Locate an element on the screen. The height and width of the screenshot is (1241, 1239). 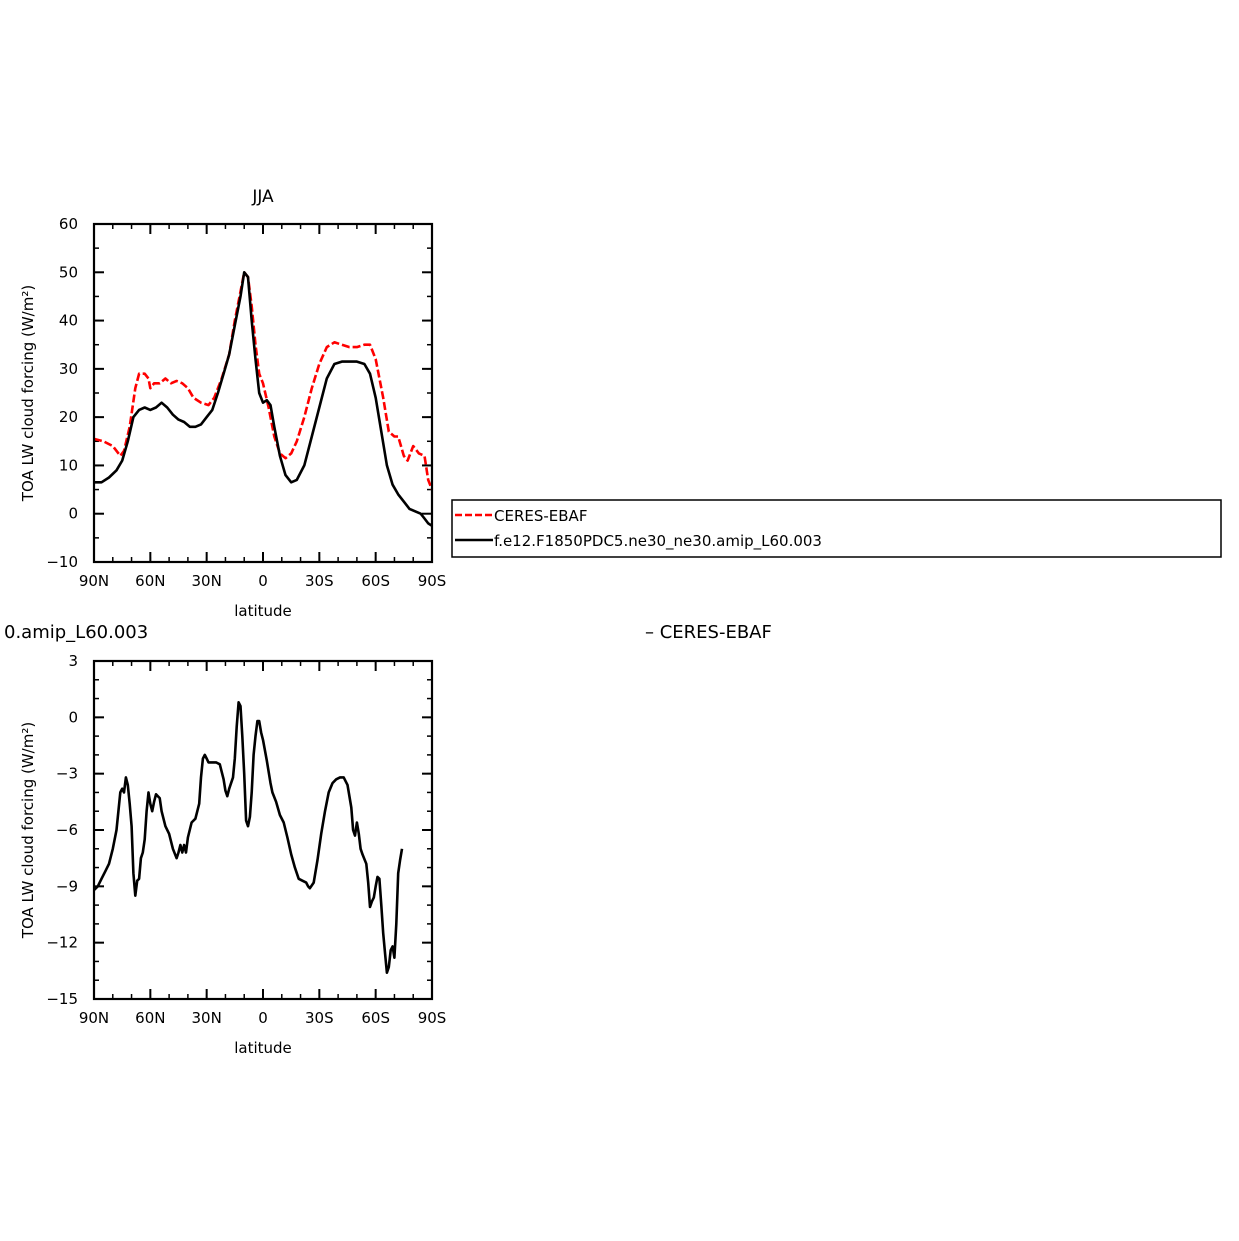
legend-box is located at coordinates (836, 528).